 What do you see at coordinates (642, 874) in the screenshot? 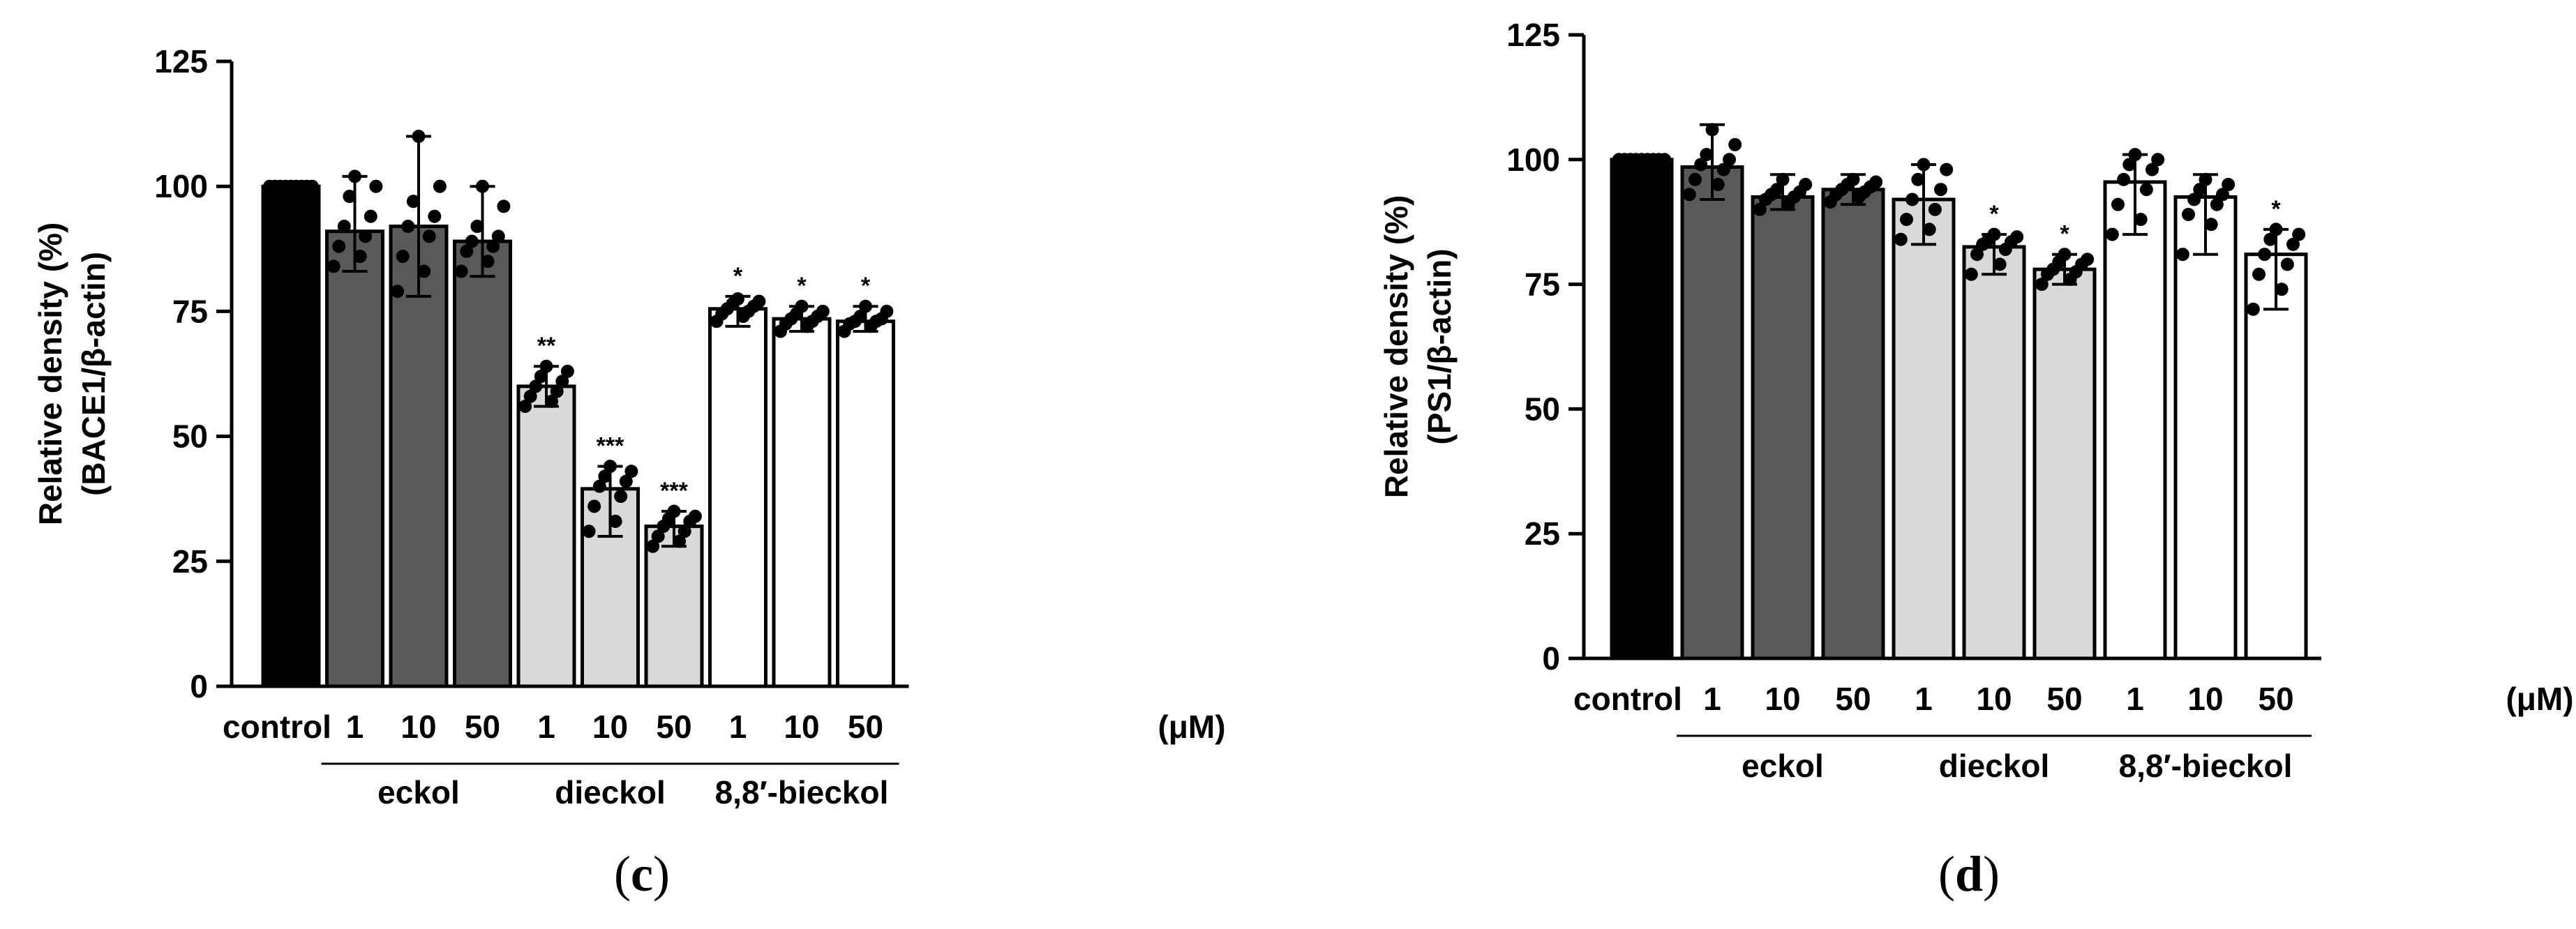
I see `panel-label: (c)` at bounding box center [642, 874].